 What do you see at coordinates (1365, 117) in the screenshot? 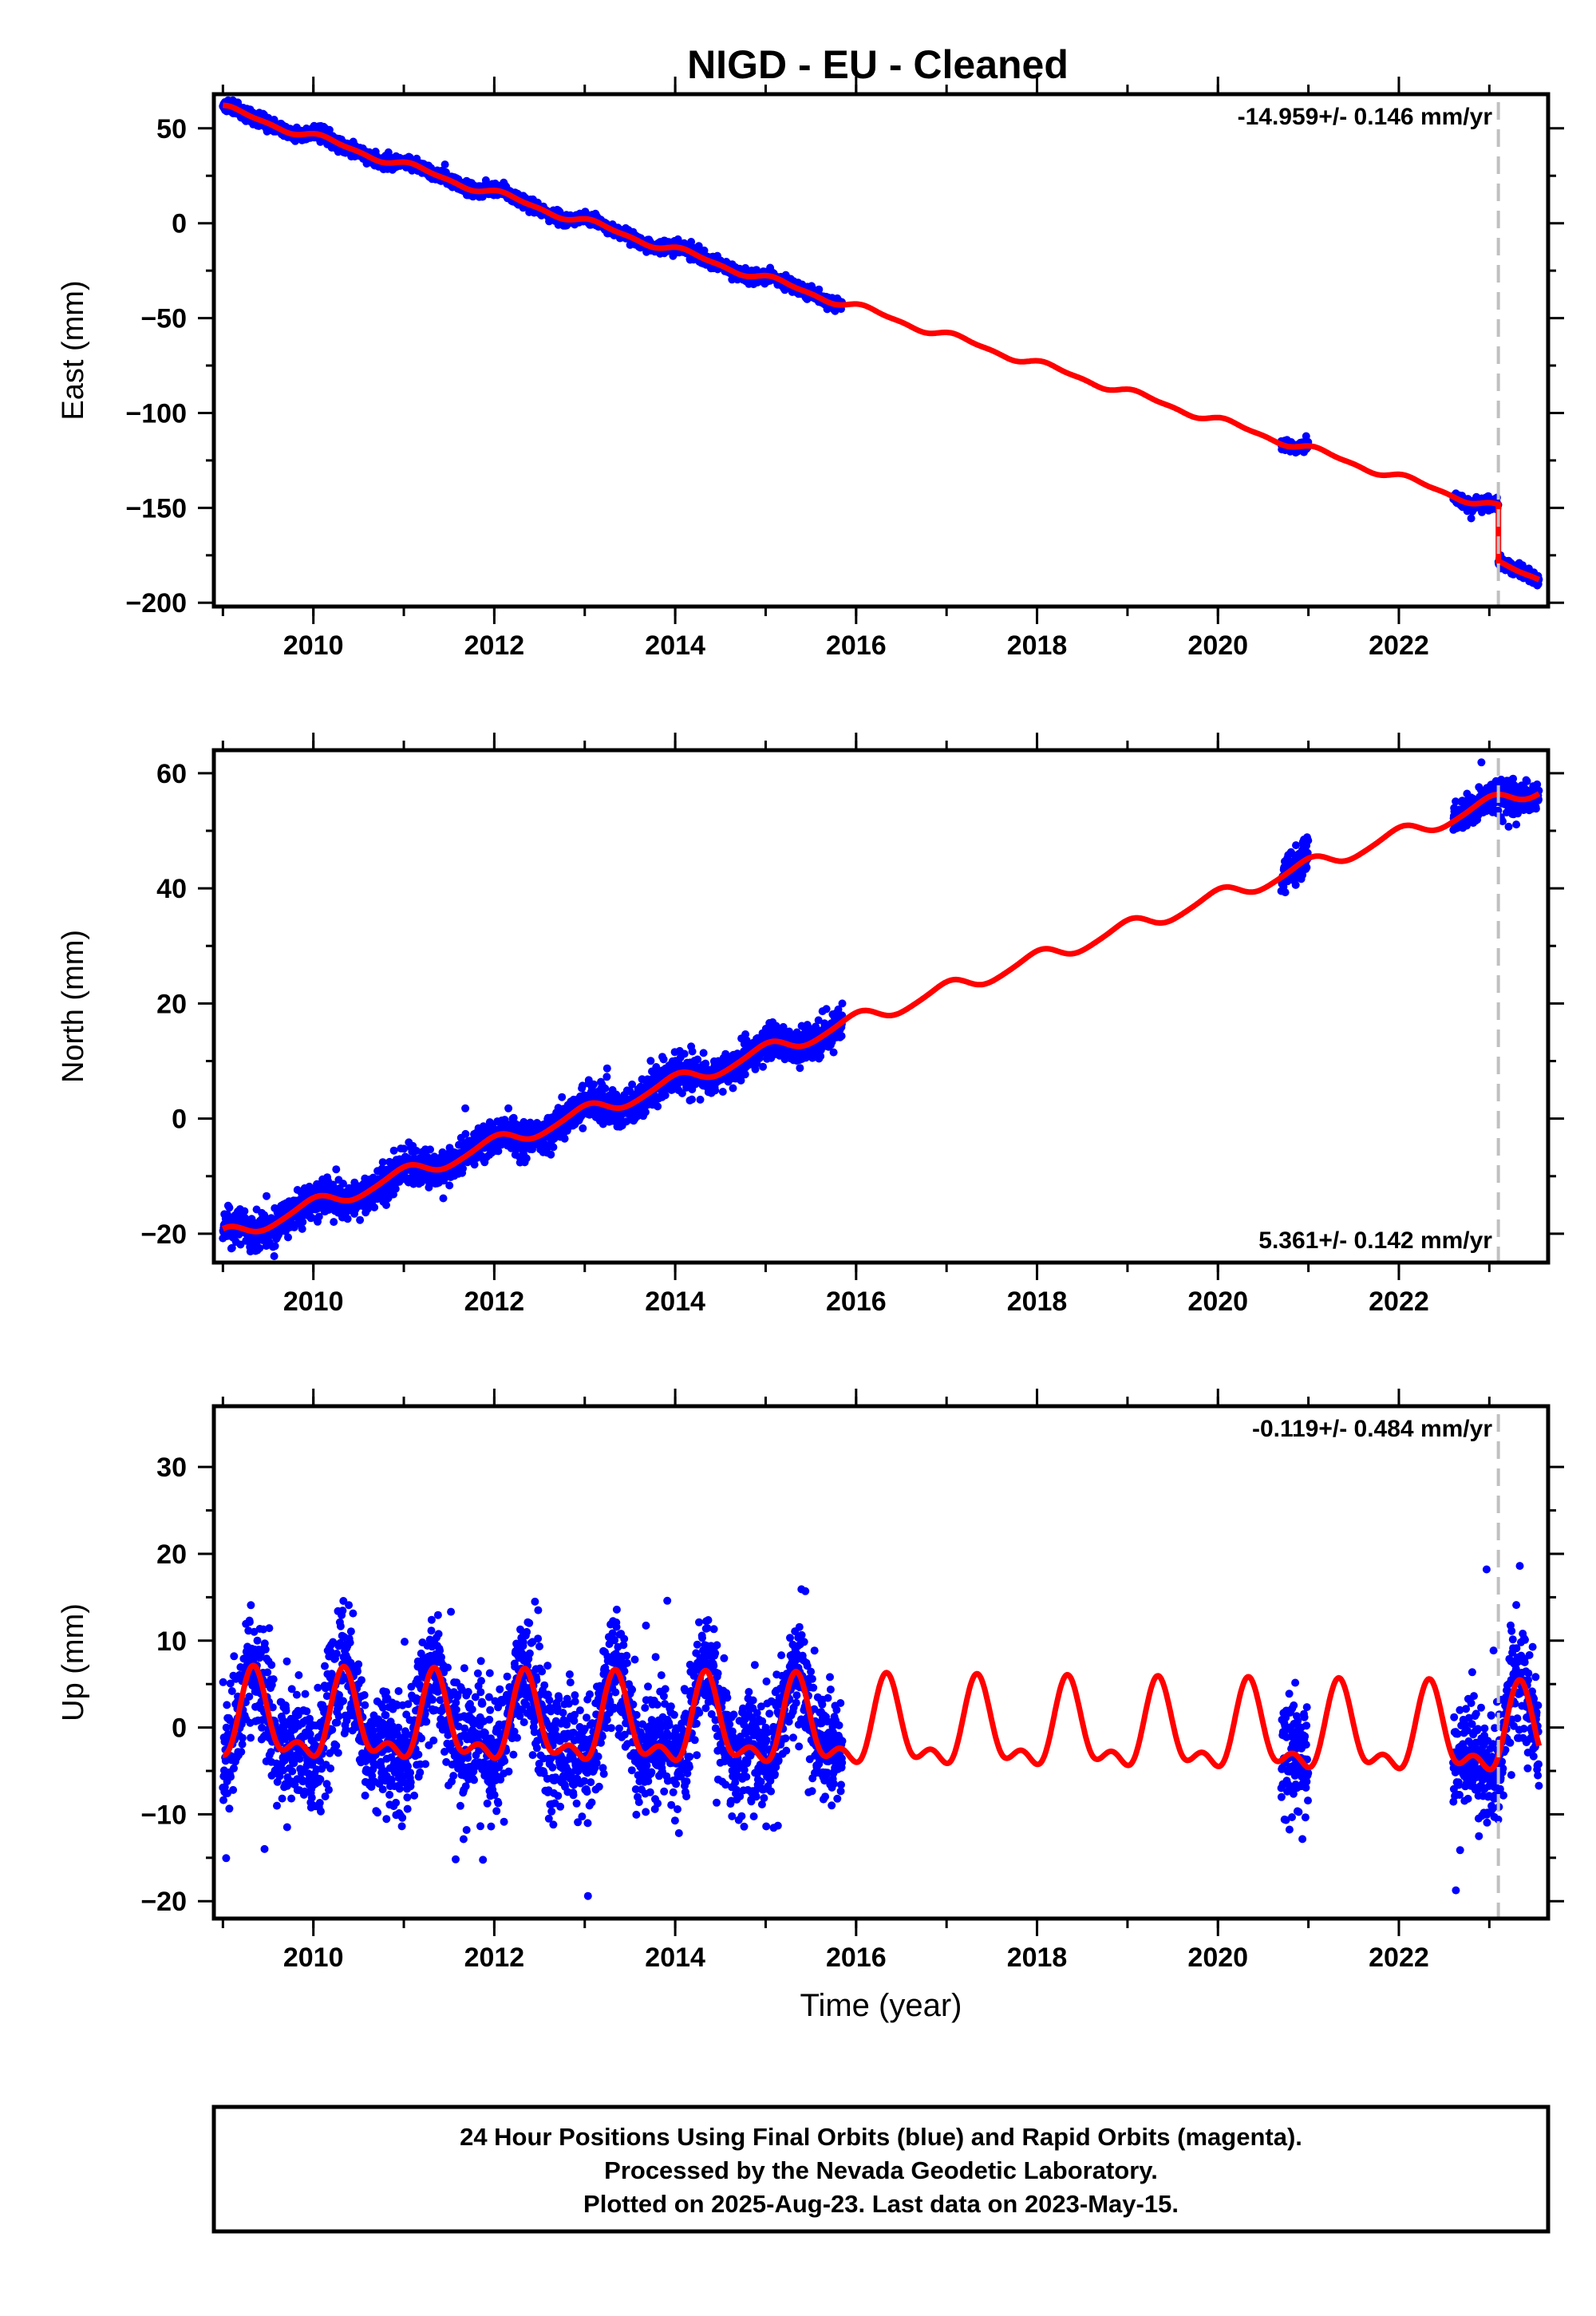
I see `rate-annotation: -14.959+/- 0.146 mm/yr` at bounding box center [1365, 117].